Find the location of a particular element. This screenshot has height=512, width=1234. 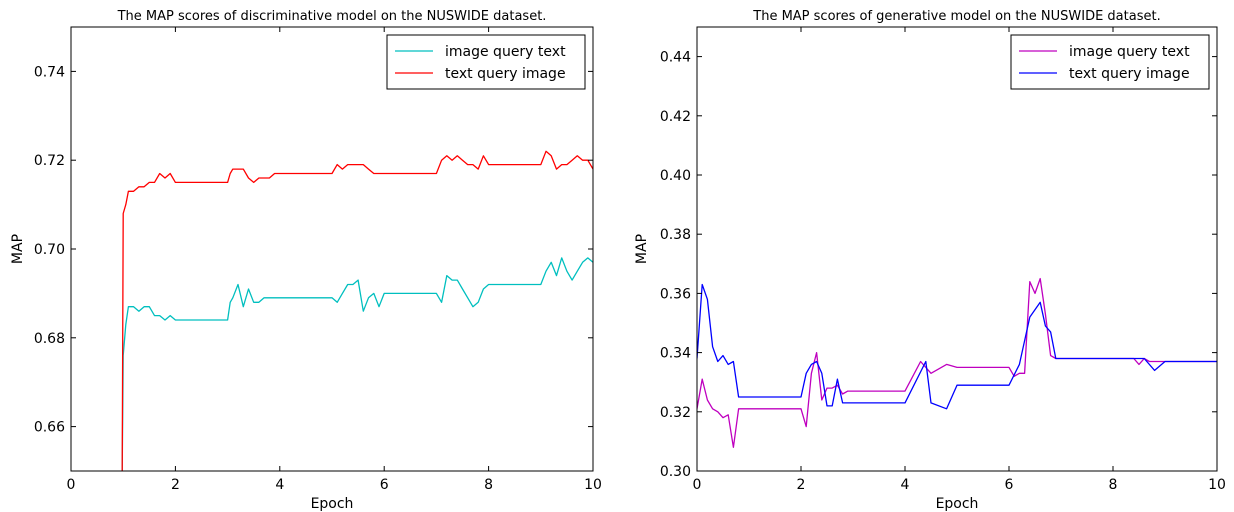

y-tick-label: 0.30 is located at coordinates (675, 472).